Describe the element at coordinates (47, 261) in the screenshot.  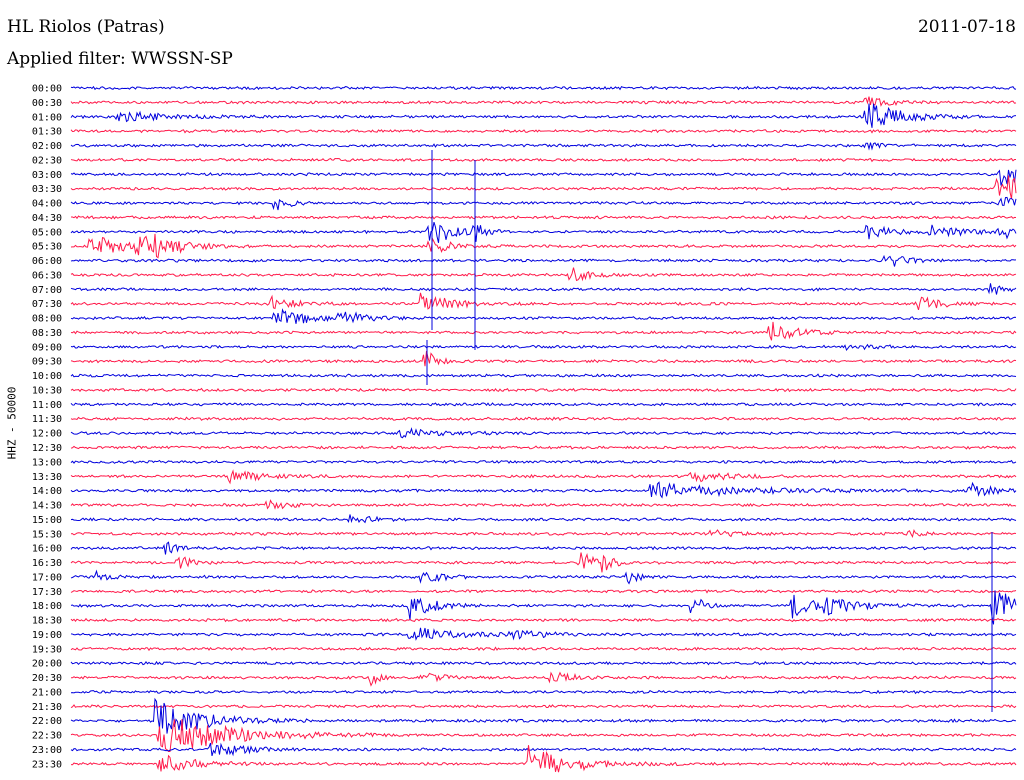
I see `time-label: 06:00` at that location.